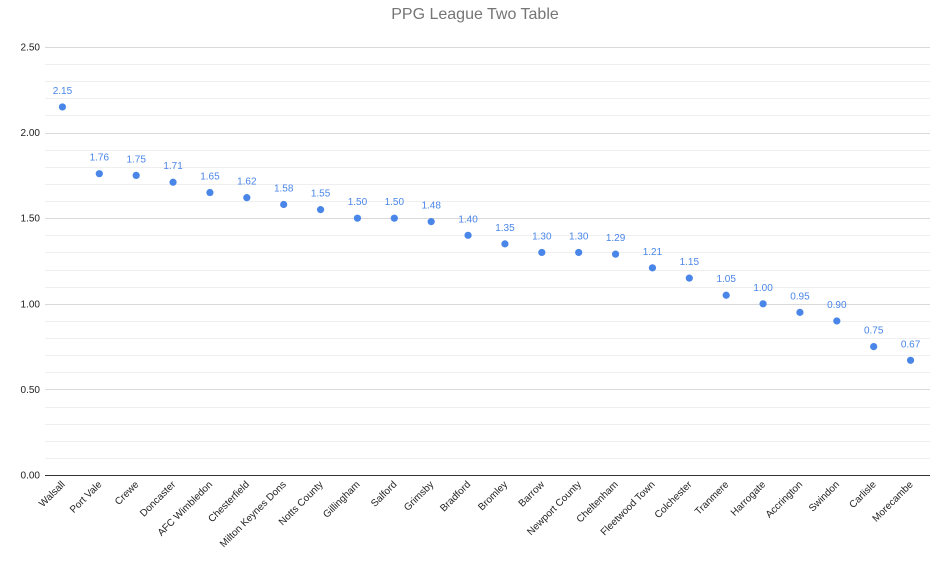 The height and width of the screenshot is (565, 950). Describe the element at coordinates (31, 48) in the screenshot. I see `y-tick-label: 2.50` at that location.